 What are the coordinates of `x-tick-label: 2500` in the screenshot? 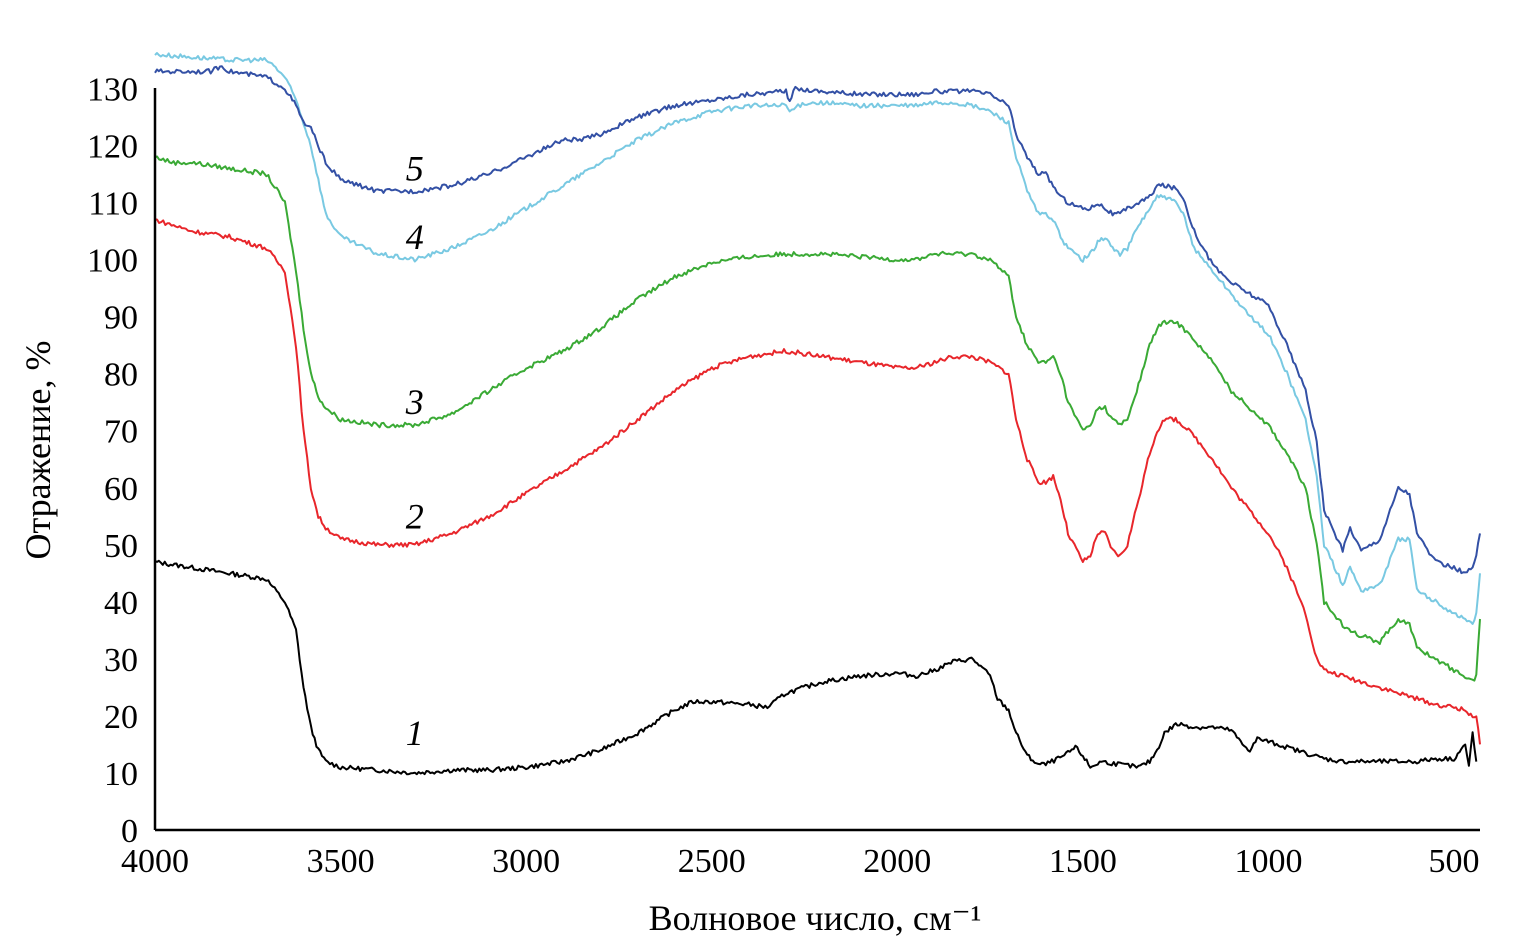 It's located at (712, 861).